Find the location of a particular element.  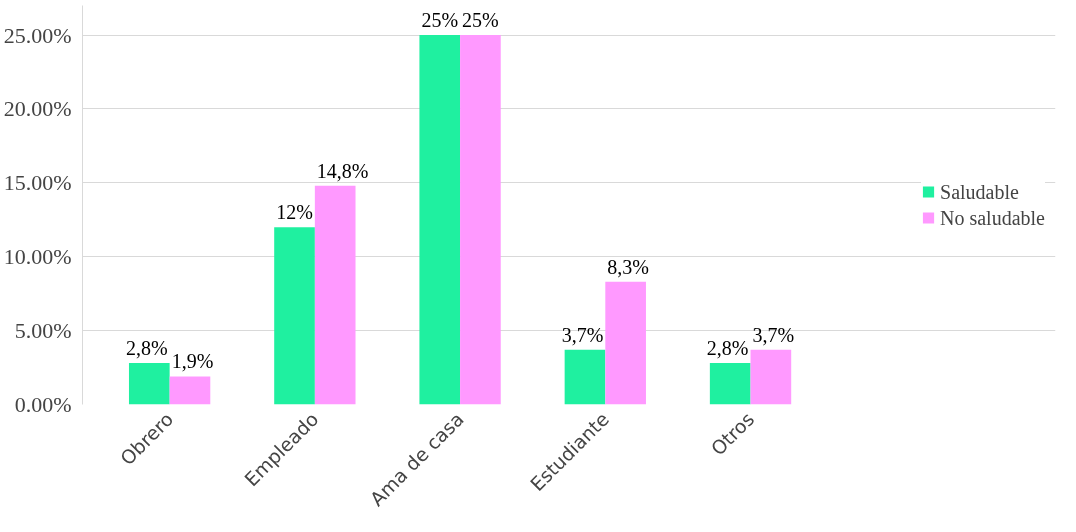

y-tick-label: 10.00% is located at coordinates (37, 257).